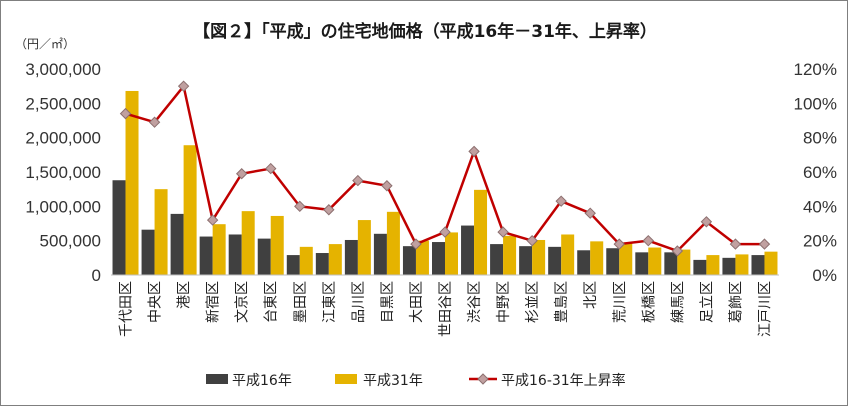  I want to click on y-right-tick-label: 100%, so click(815, 103).